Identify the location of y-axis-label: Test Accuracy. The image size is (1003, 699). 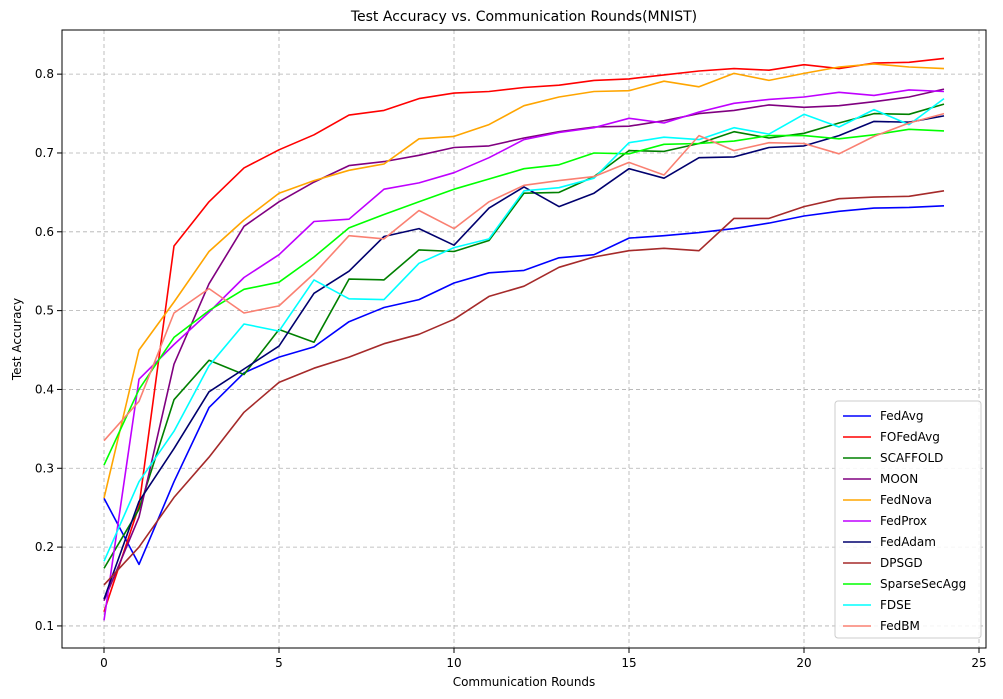
(17, 339).